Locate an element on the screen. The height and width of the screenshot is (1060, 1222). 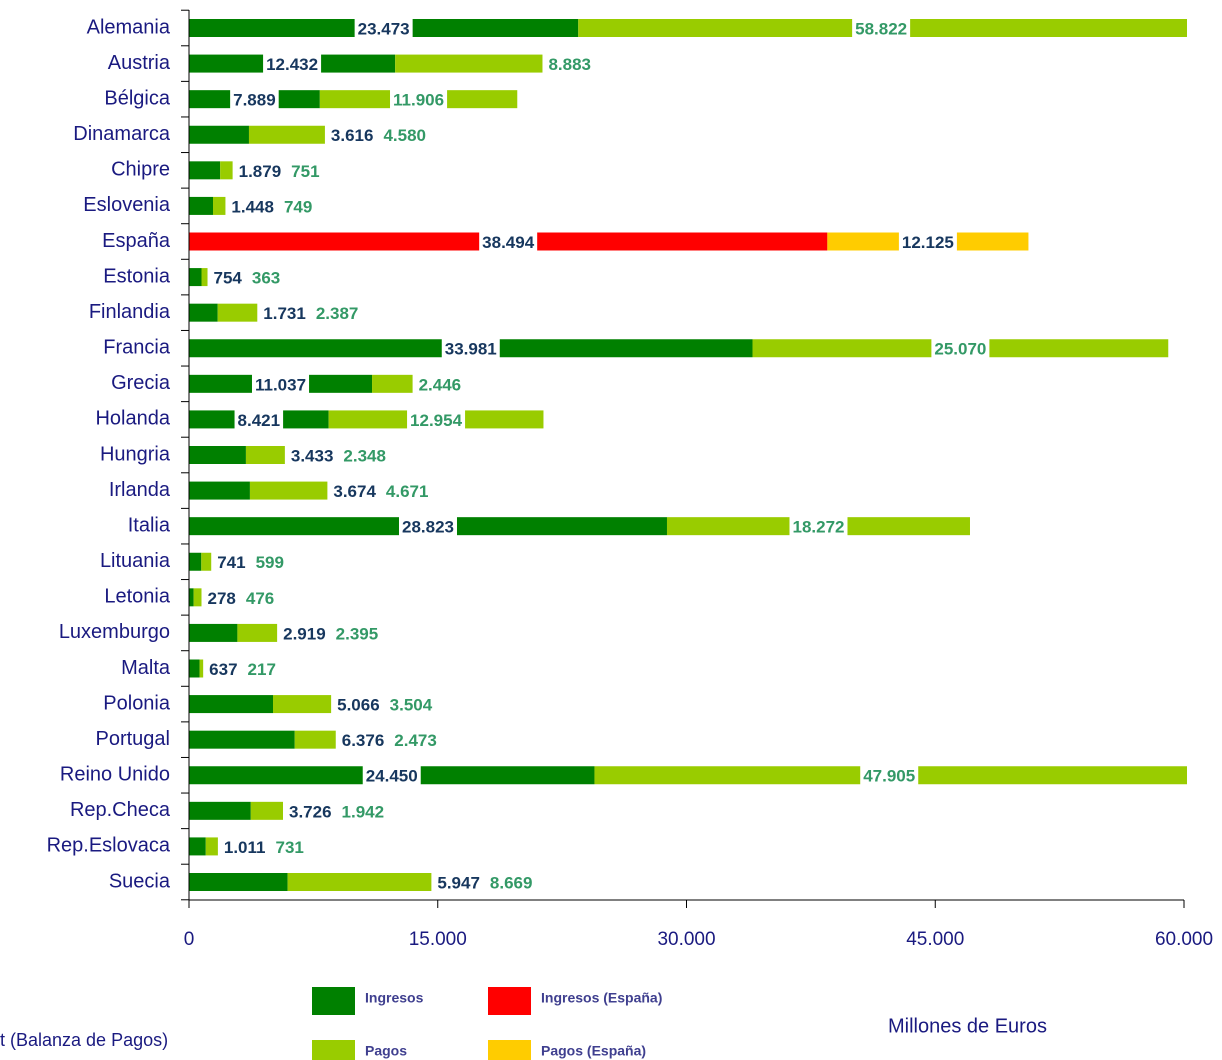
data-label: 1.942 is located at coordinates (363, 811).